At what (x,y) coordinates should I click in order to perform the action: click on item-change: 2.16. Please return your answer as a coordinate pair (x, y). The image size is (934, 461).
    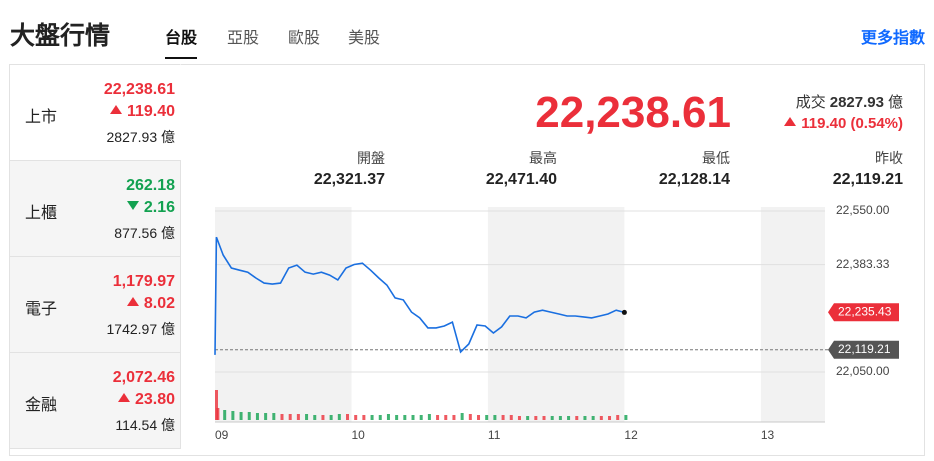
    Looking at the image, I should click on (150, 208).